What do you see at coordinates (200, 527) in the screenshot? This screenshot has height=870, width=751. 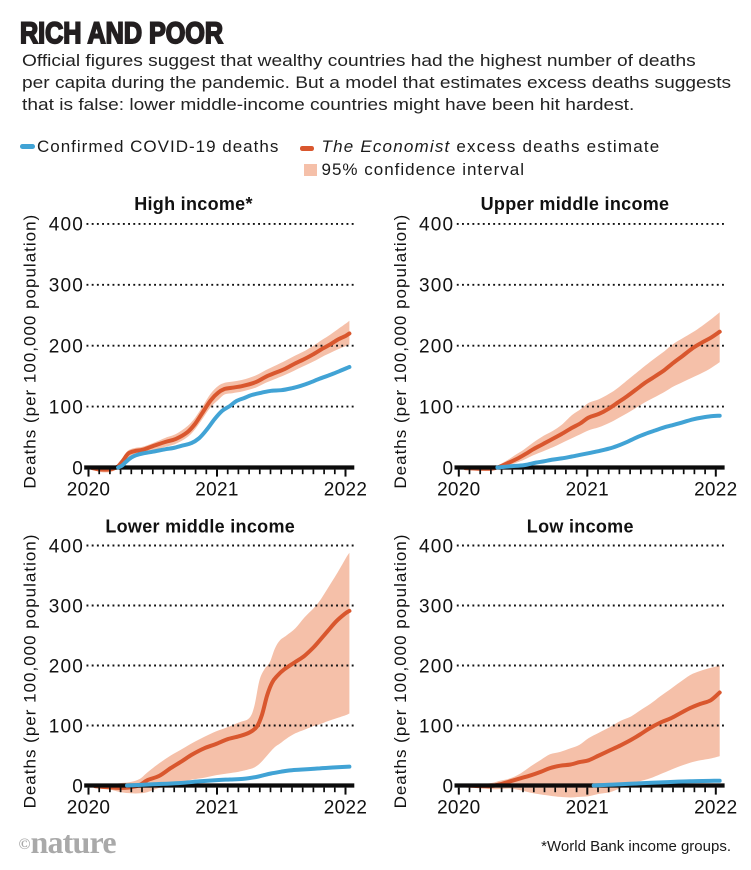 I see `svg-text: Lower middle income` at bounding box center [200, 527].